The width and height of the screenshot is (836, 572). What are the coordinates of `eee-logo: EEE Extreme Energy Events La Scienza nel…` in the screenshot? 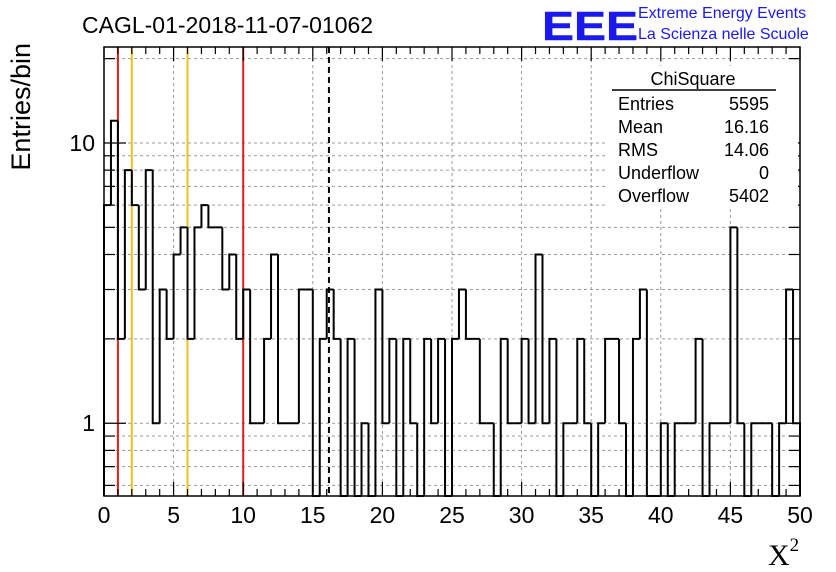 It's located at (675, 26).